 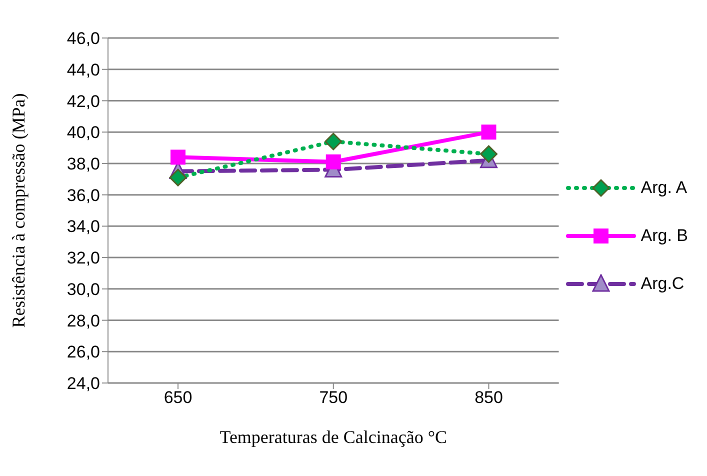 What do you see at coordinates (664, 188) in the screenshot?
I see `legend-label: Arg. A` at bounding box center [664, 188].